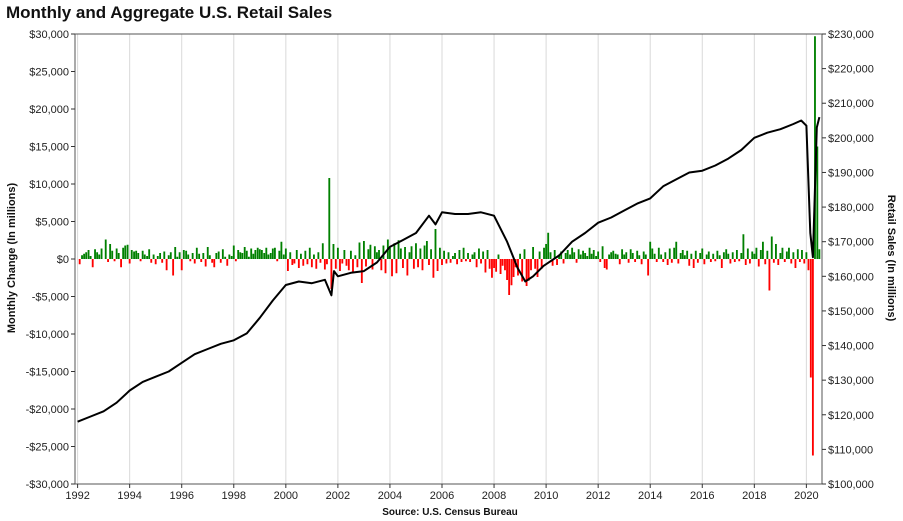 This screenshot has height=521, width=903. I want to click on left-axis-label: Monthly Change (In millions), so click(12, 258).